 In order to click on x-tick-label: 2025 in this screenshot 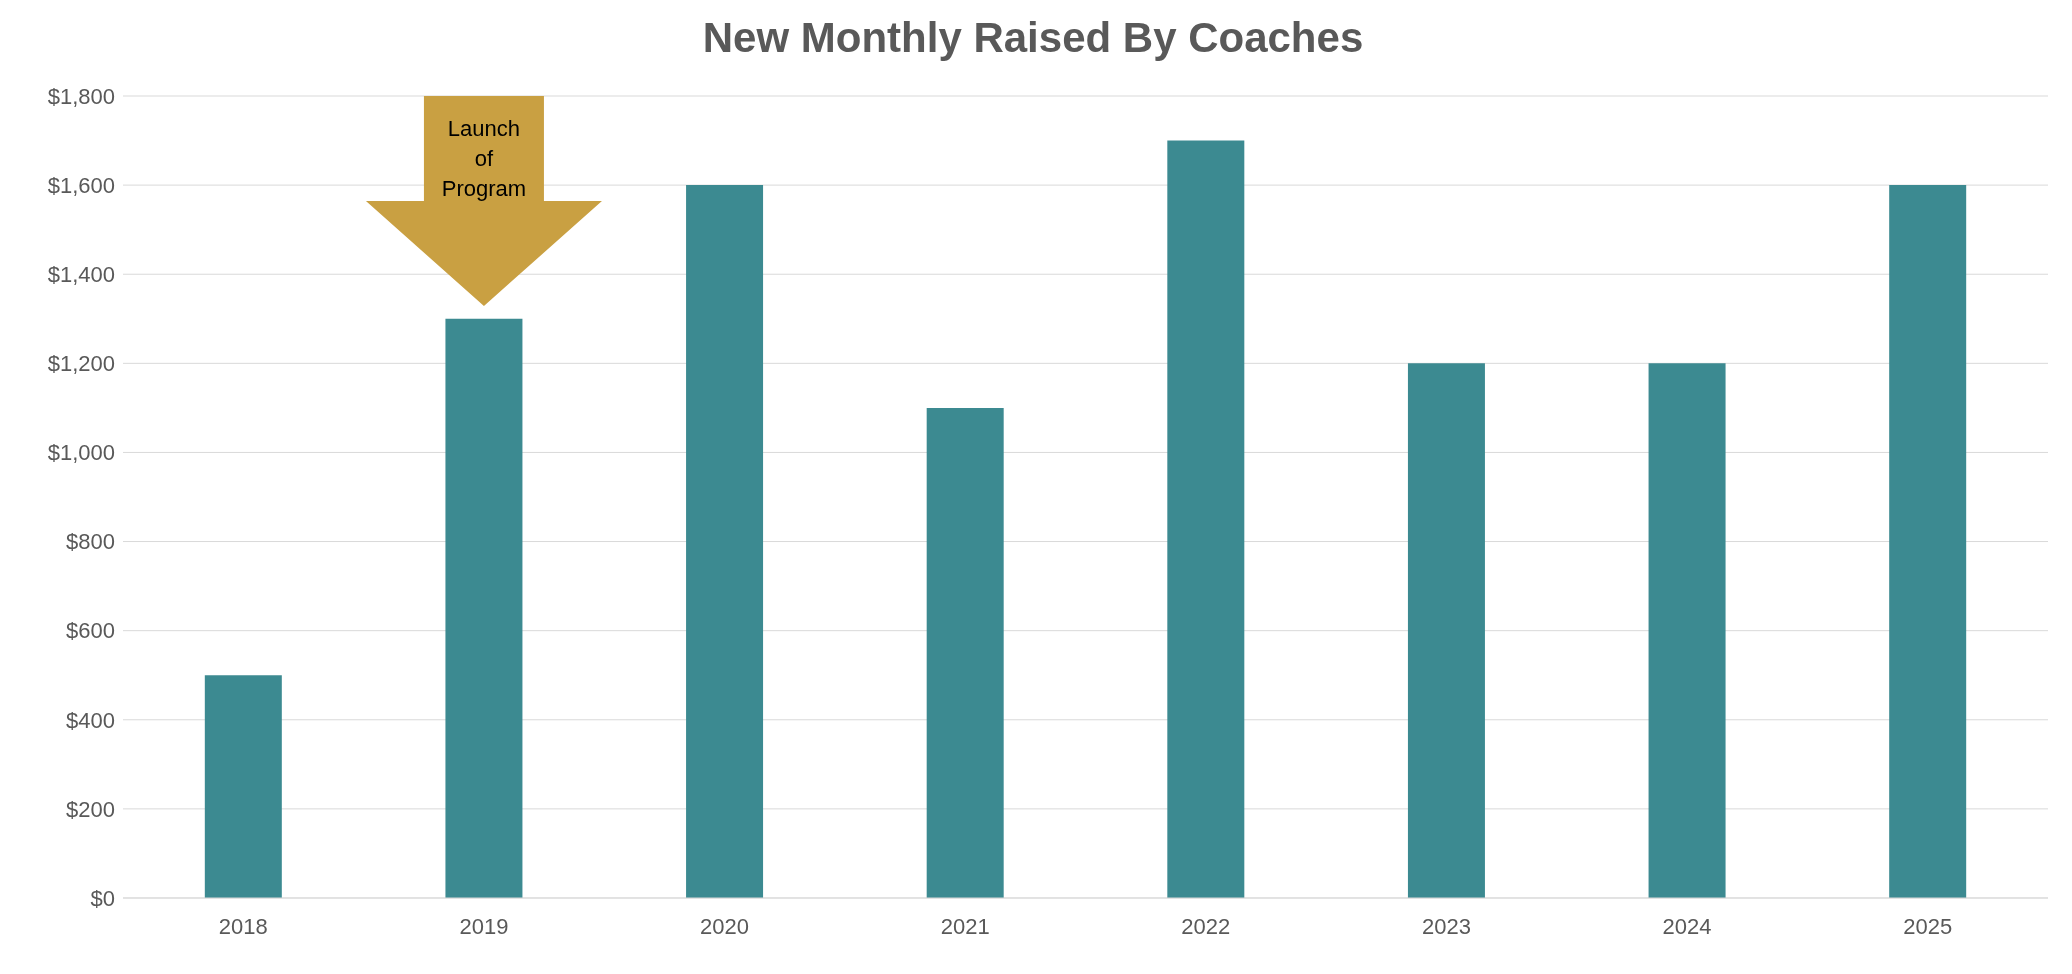, I will do `click(1928, 926)`.